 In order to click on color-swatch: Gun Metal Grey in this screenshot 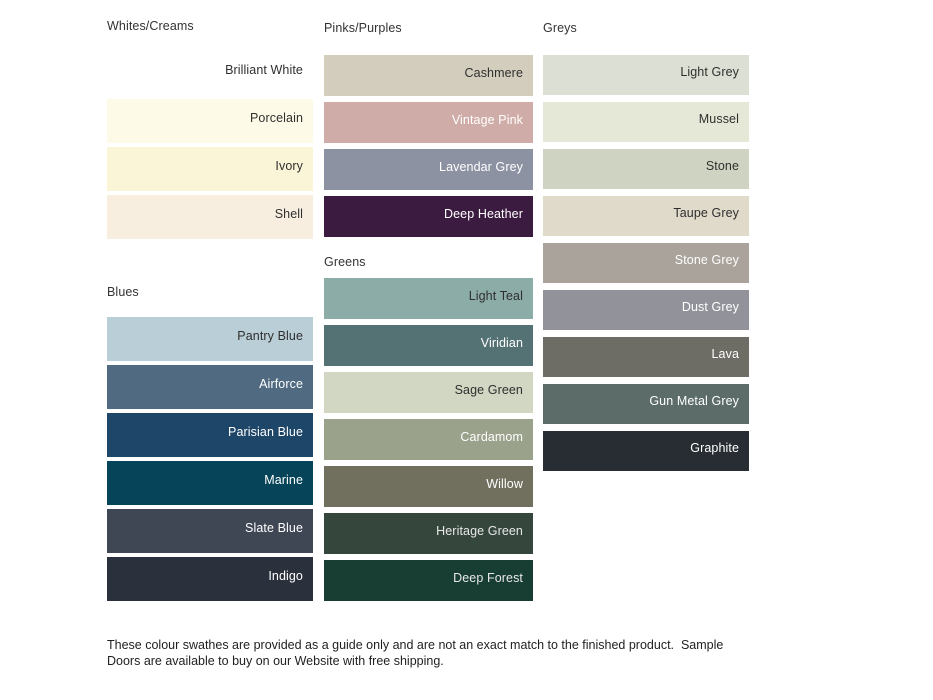, I will do `click(646, 404)`.